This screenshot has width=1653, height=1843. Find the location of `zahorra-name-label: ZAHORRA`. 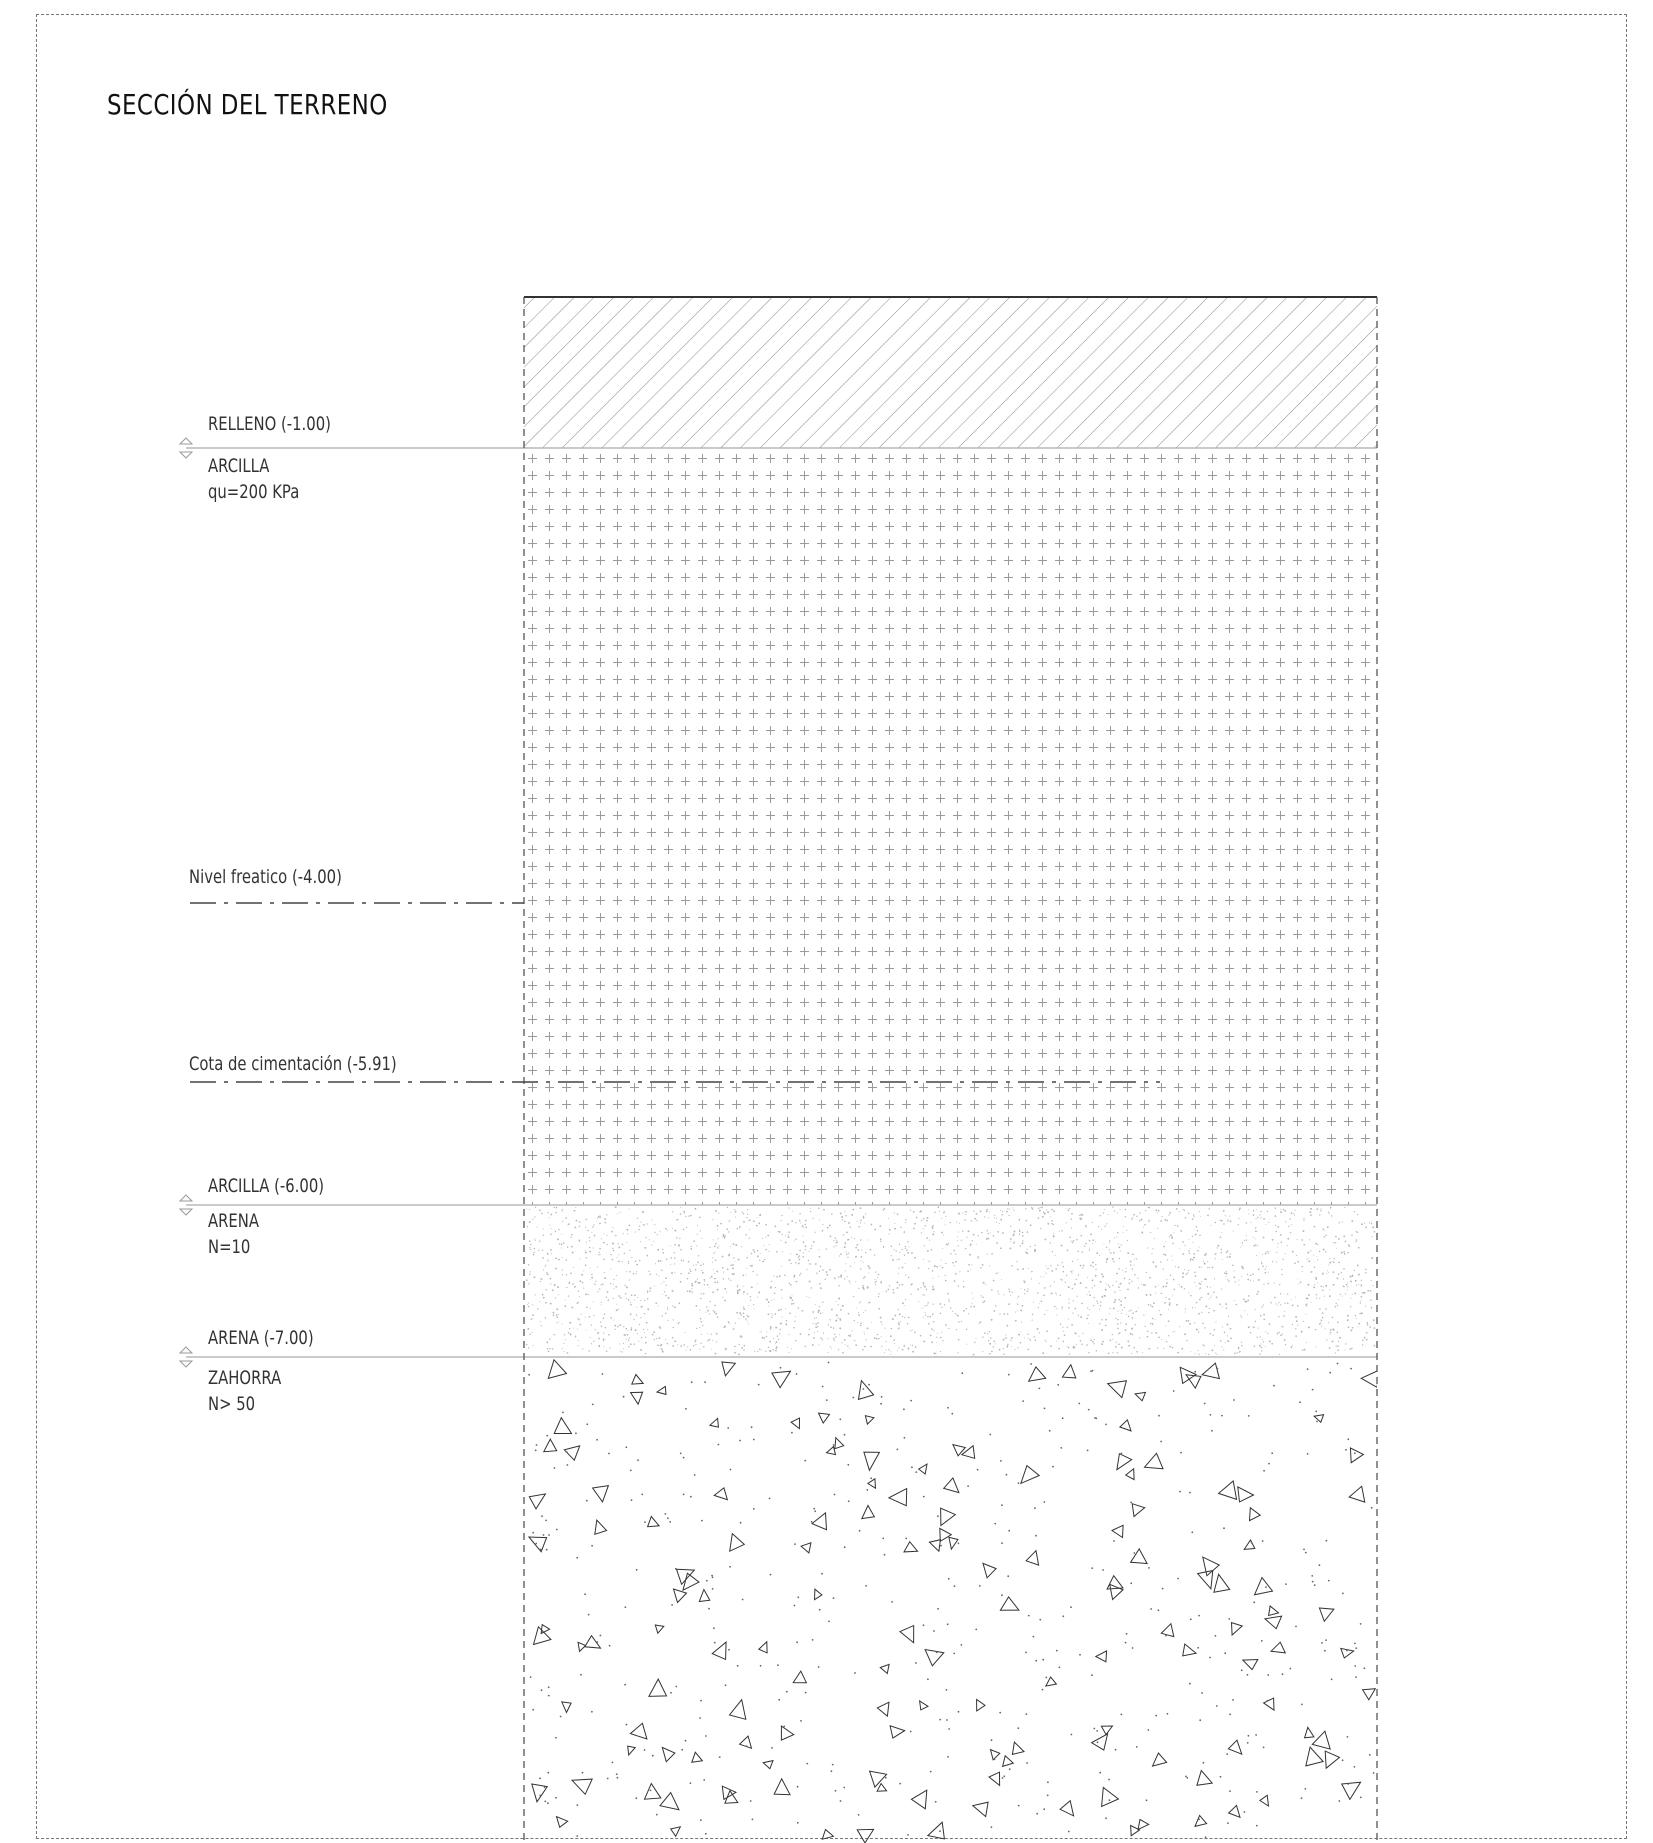

zahorra-name-label: ZAHORRA is located at coordinates (245, 1378).